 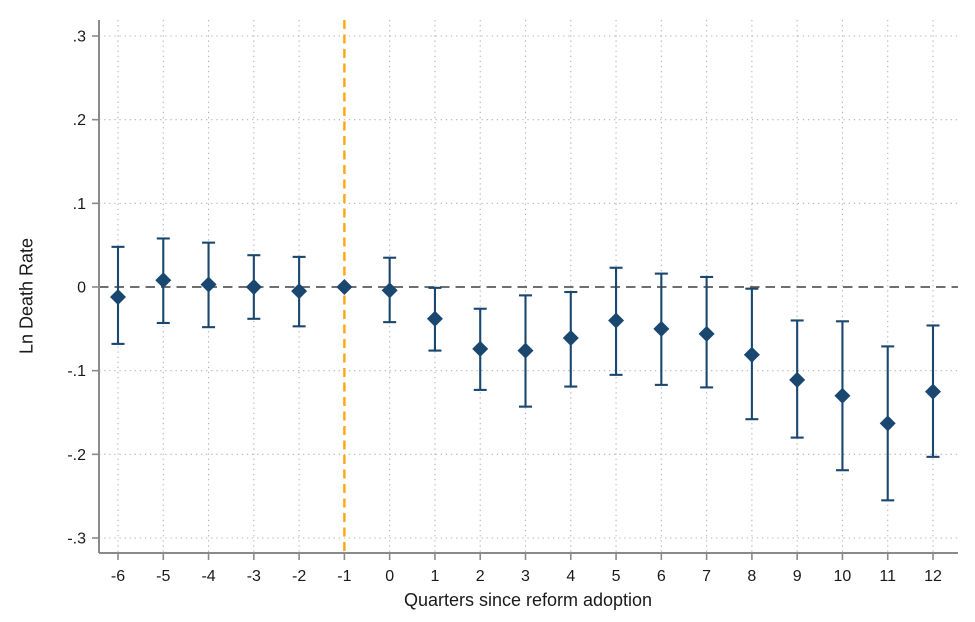 What do you see at coordinates (570, 576) in the screenshot?
I see `x-tick-label: 4` at bounding box center [570, 576].